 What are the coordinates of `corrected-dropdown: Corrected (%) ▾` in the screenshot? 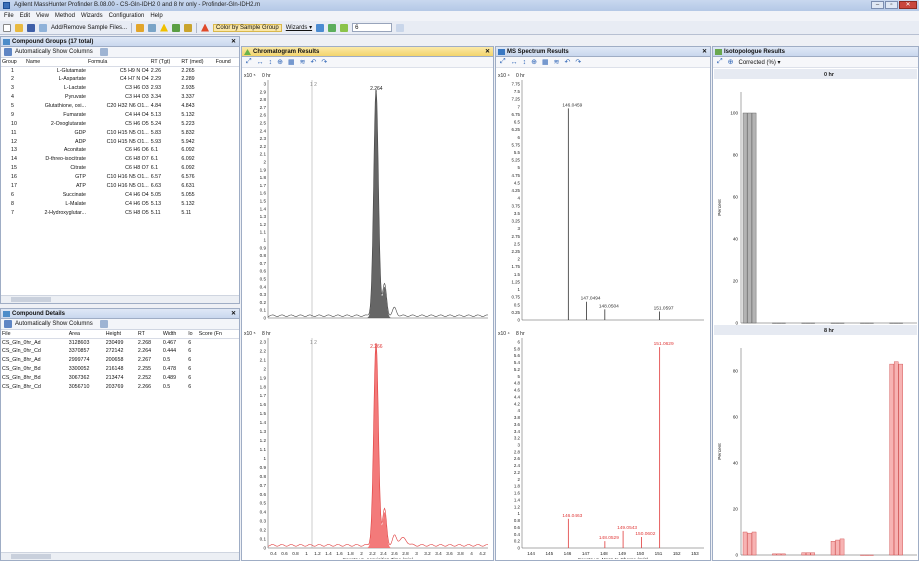 It's located at (759, 62).